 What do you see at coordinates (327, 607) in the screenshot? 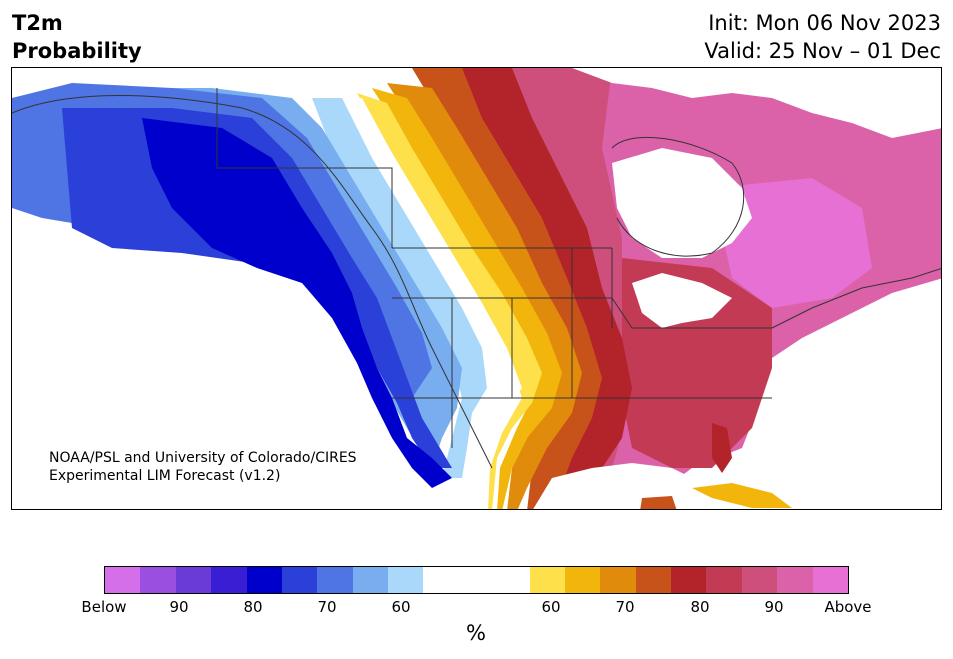
I see `tick-below-70: 70` at bounding box center [327, 607].